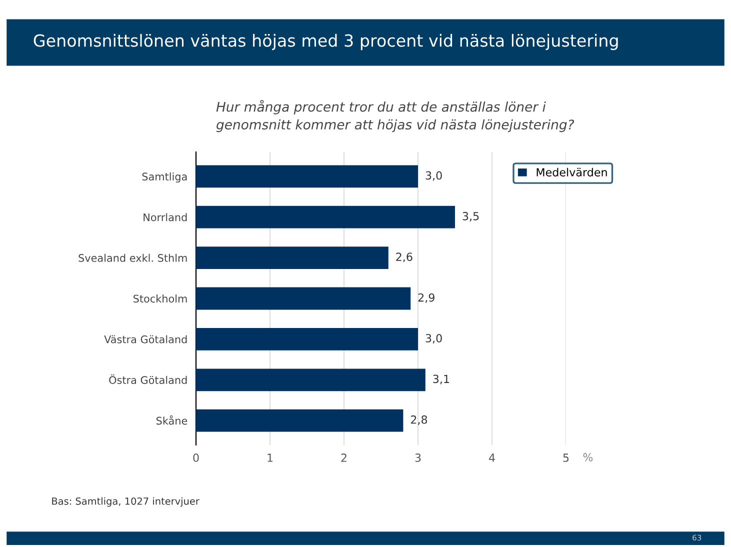 Image resolution: width=731 pixels, height=547 pixels. Describe the element at coordinates (470, 217) in the screenshot. I see `data-label: 3,5` at that location.